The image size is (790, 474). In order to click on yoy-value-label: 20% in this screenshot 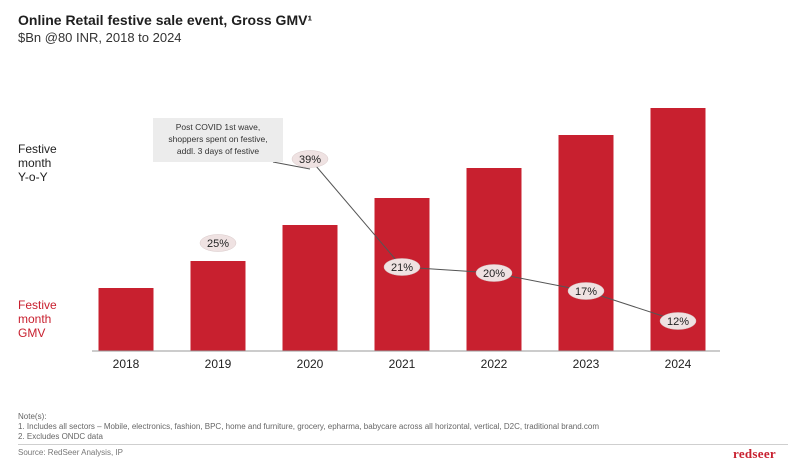, I will do `click(494, 274)`.